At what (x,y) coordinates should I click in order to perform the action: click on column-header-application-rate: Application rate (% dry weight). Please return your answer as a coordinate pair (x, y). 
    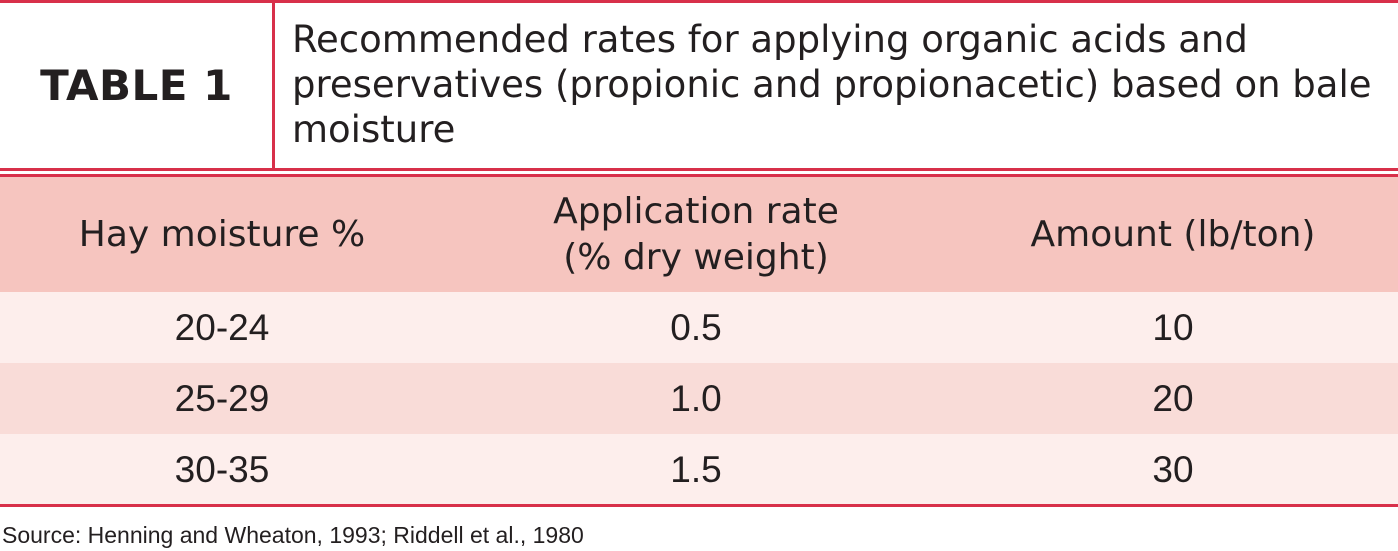
    Looking at the image, I should click on (696, 234).